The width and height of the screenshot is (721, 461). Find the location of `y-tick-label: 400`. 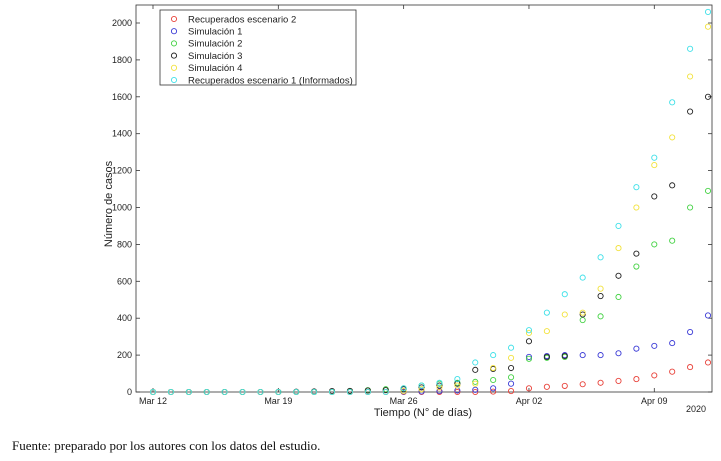

y-tick-label: 400 is located at coordinates (124, 318).